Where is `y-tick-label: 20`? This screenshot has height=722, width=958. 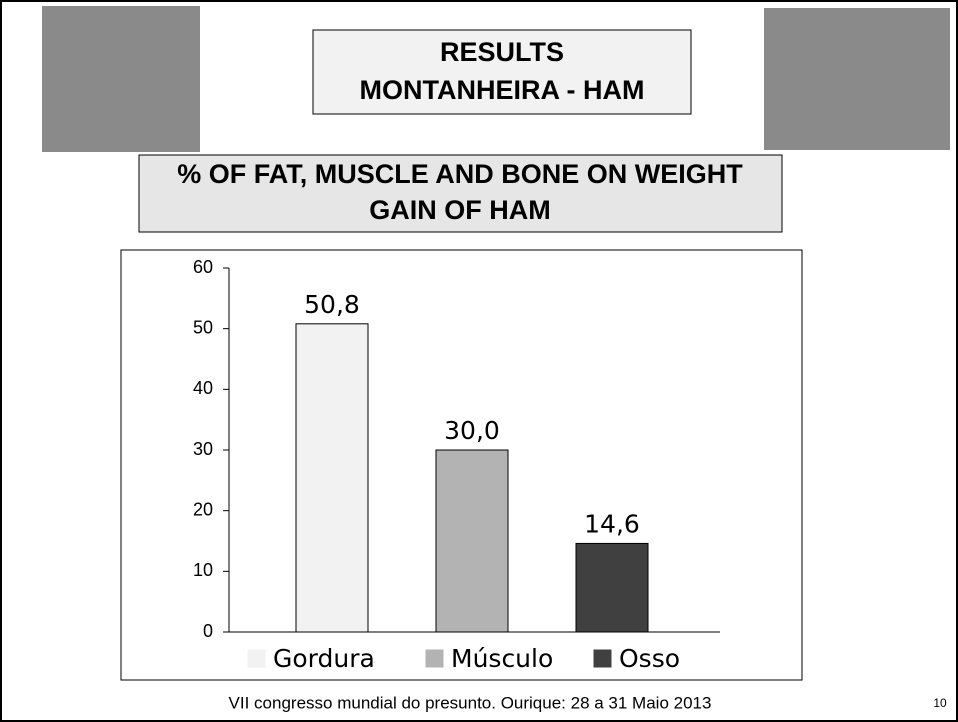
y-tick-label: 20 is located at coordinates (203, 509).